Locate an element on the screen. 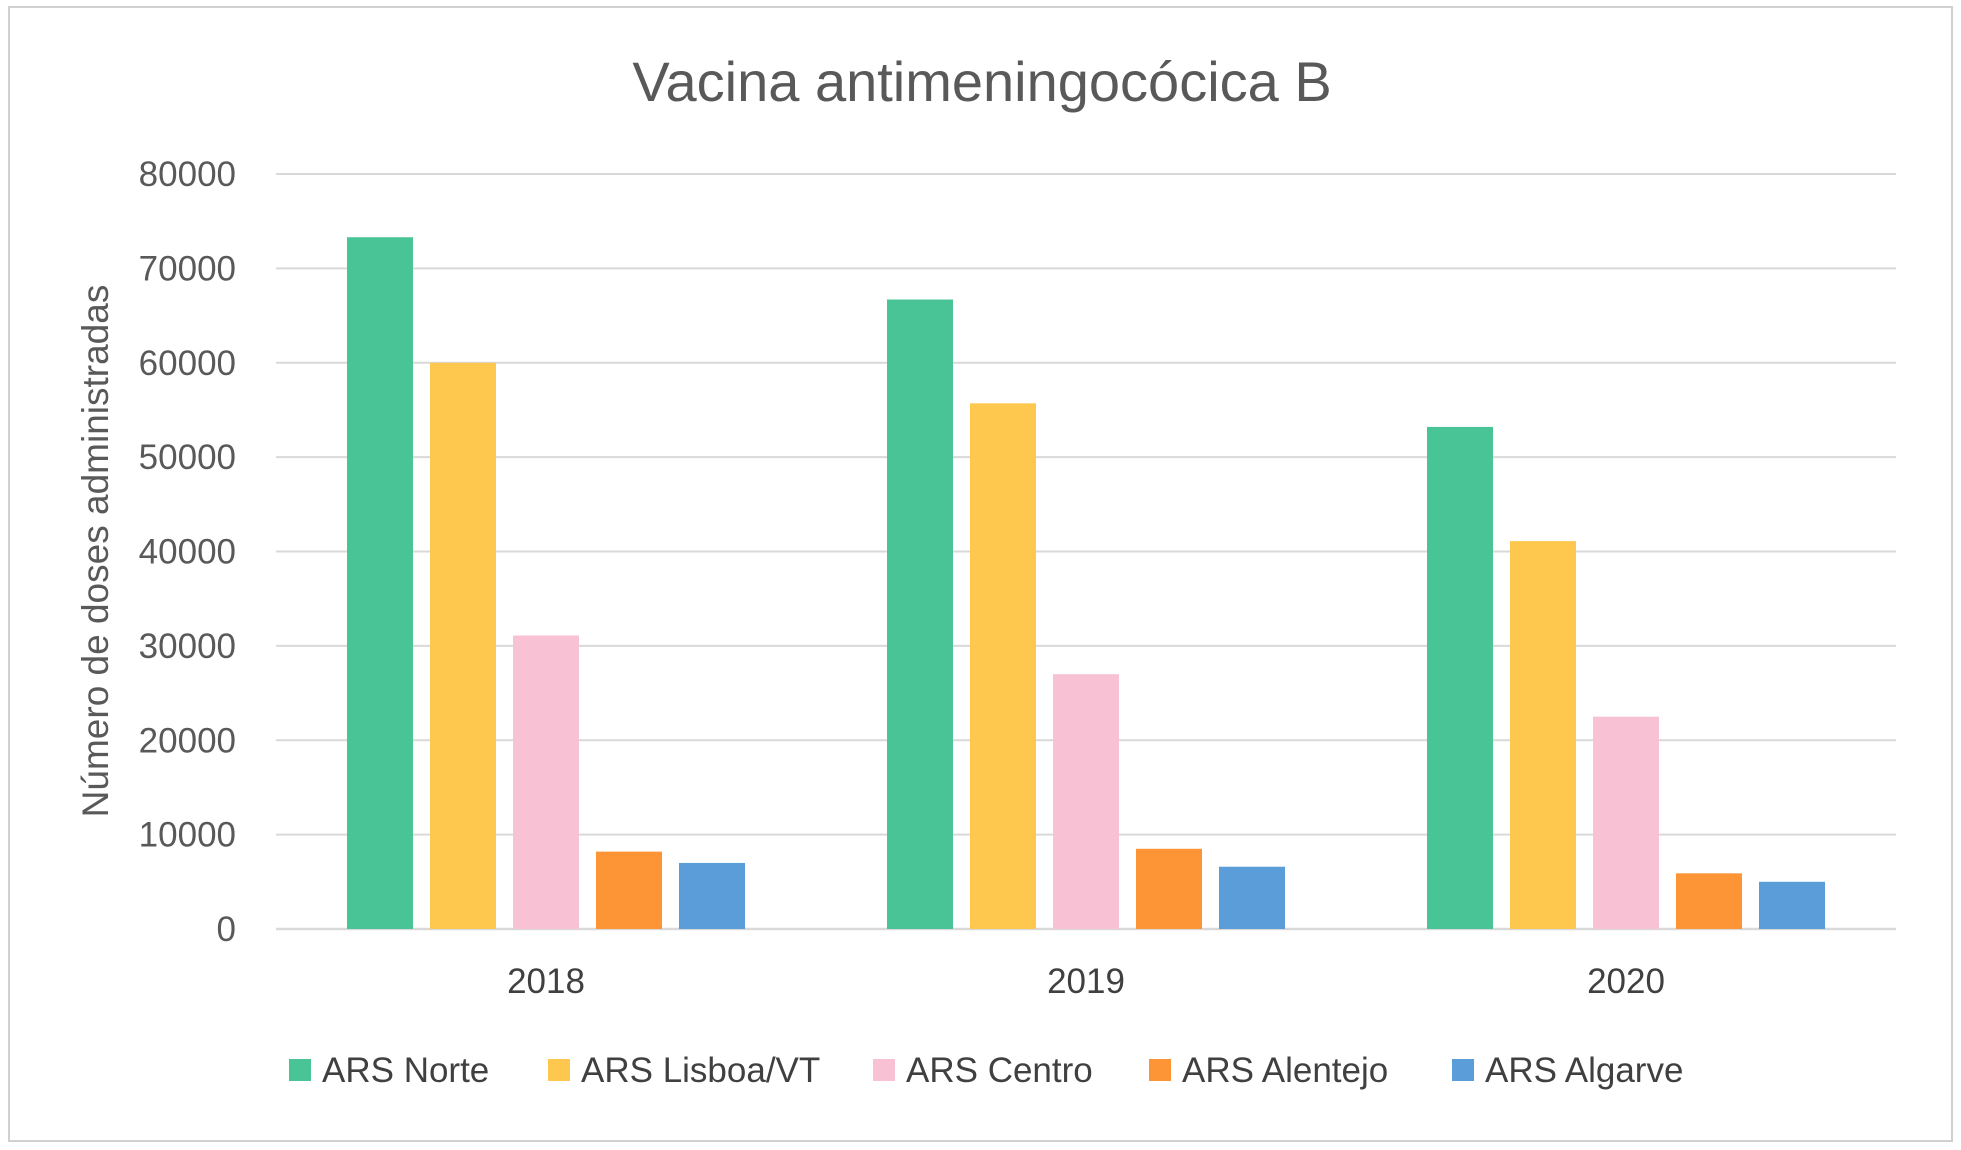 This screenshot has height=1150, width=1961. y-tick-label: 40000 is located at coordinates (187, 552).